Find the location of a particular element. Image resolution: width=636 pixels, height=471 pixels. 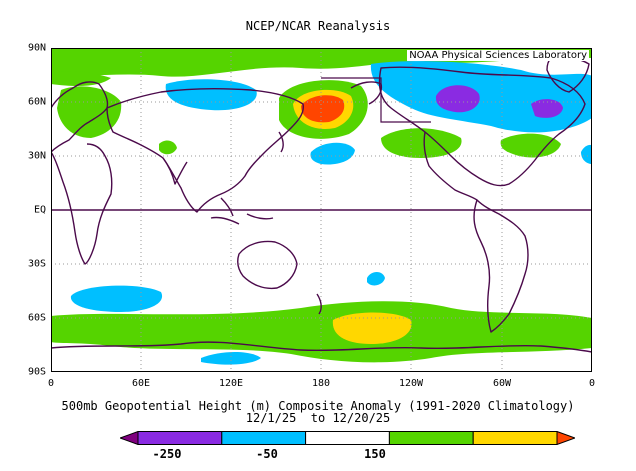

colorbar-label-150: 150 is located at coordinates (375, 454).